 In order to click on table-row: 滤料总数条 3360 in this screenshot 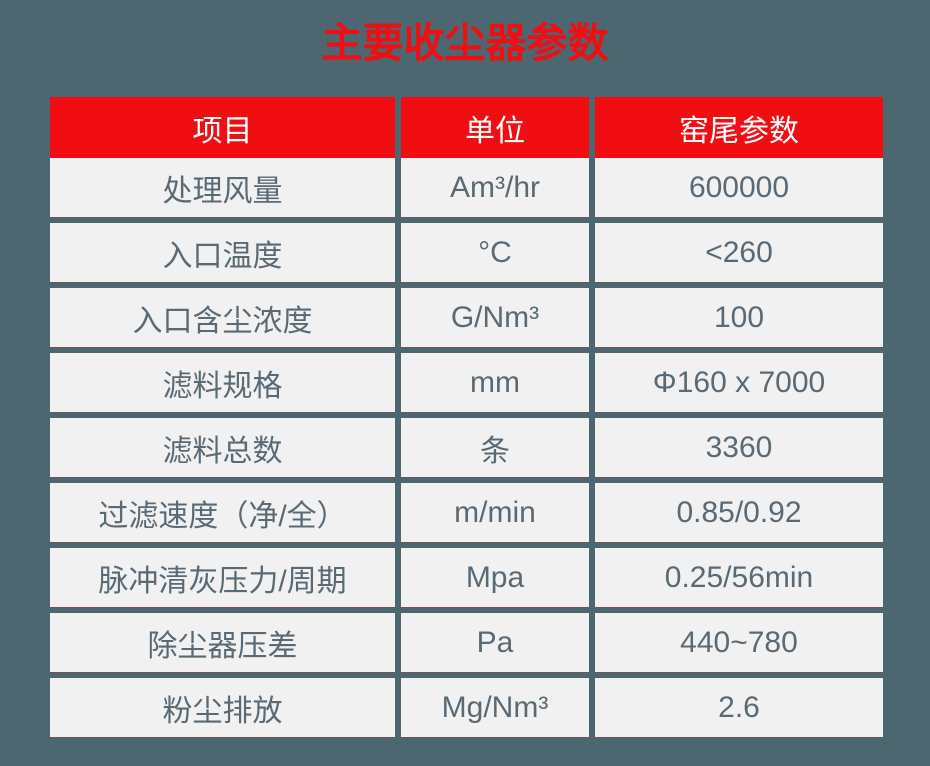, I will do `click(466, 447)`.